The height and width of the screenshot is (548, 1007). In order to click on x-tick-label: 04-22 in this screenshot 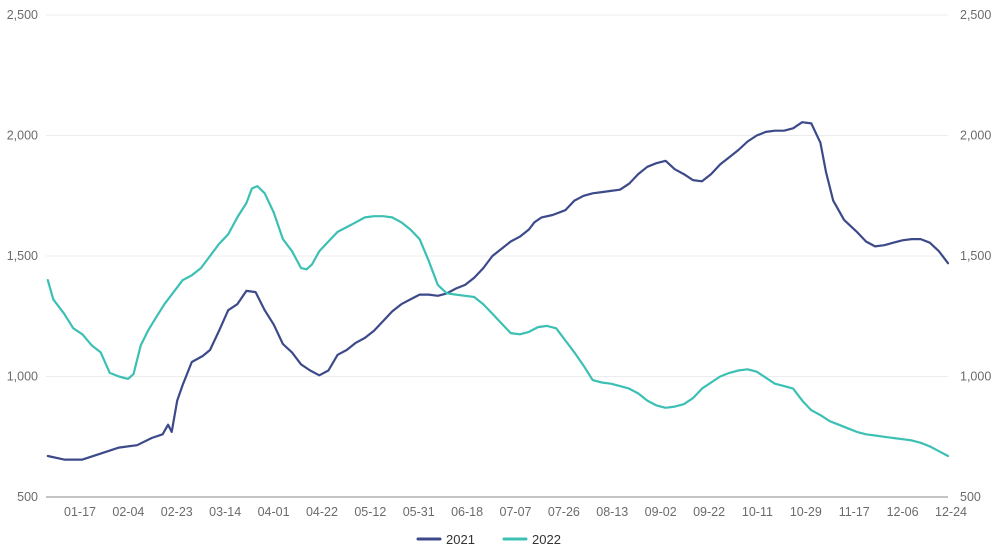, I will do `click(322, 512)`.